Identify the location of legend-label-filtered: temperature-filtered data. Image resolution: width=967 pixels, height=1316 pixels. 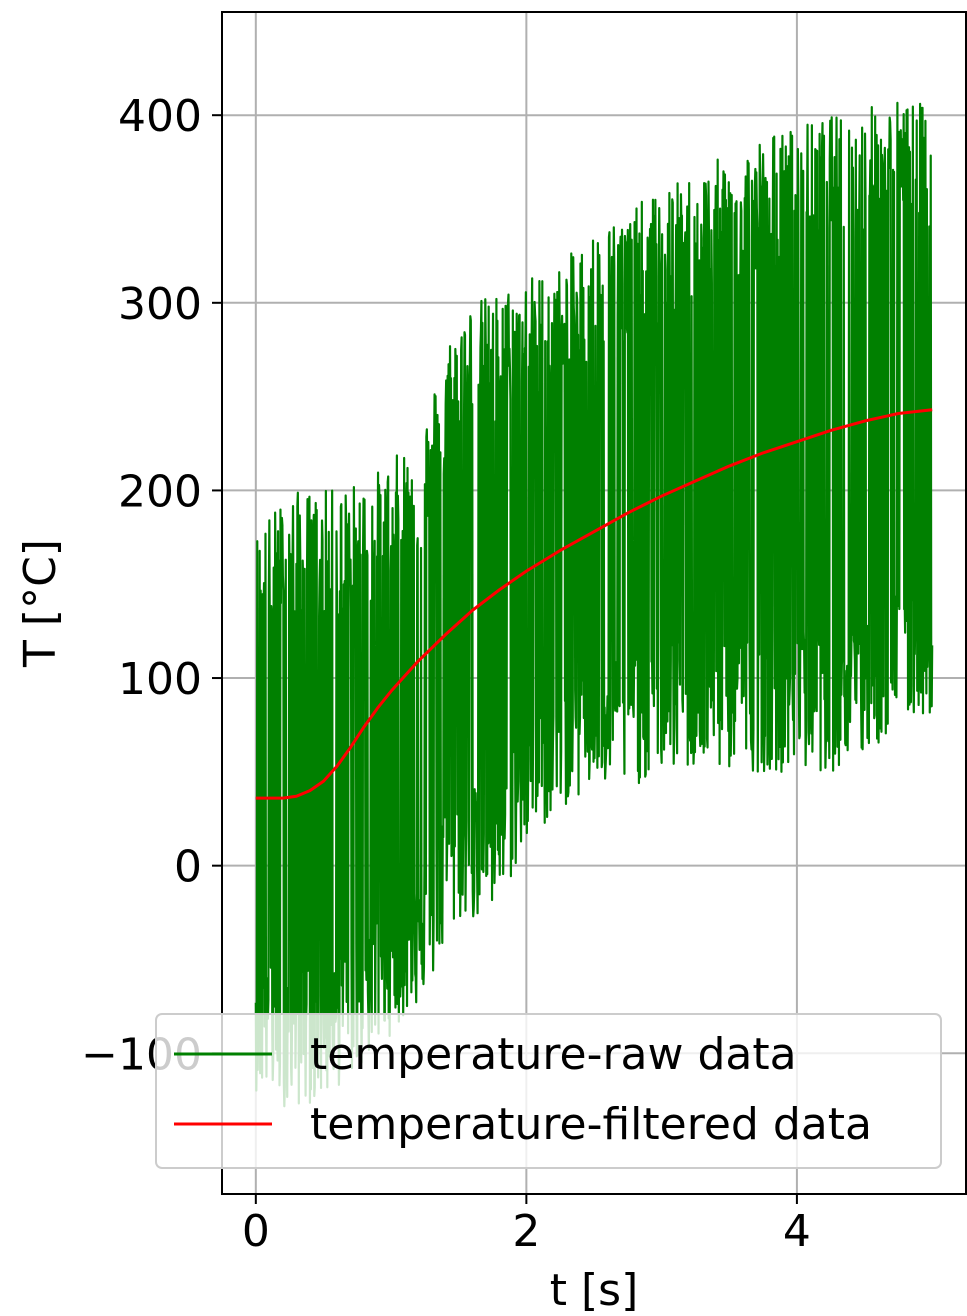
(591, 1124).